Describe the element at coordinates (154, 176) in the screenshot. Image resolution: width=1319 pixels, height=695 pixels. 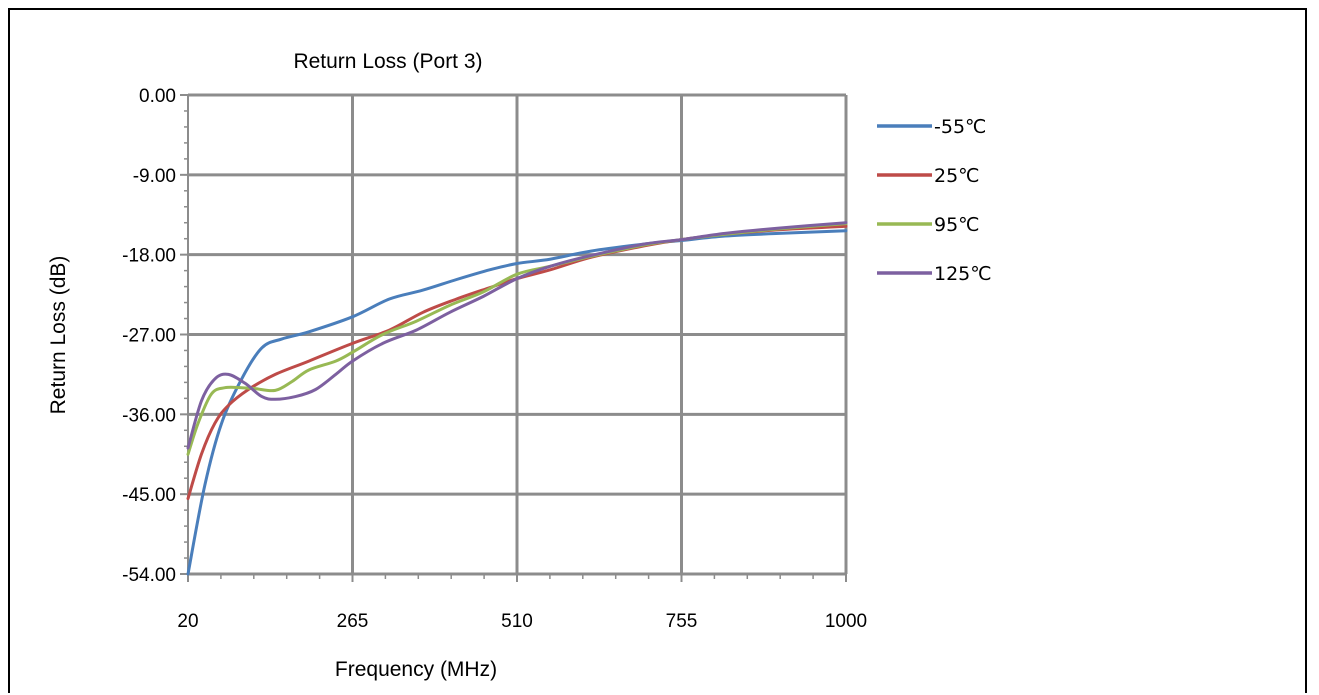
I see `y-tick-label: -9.00` at that location.